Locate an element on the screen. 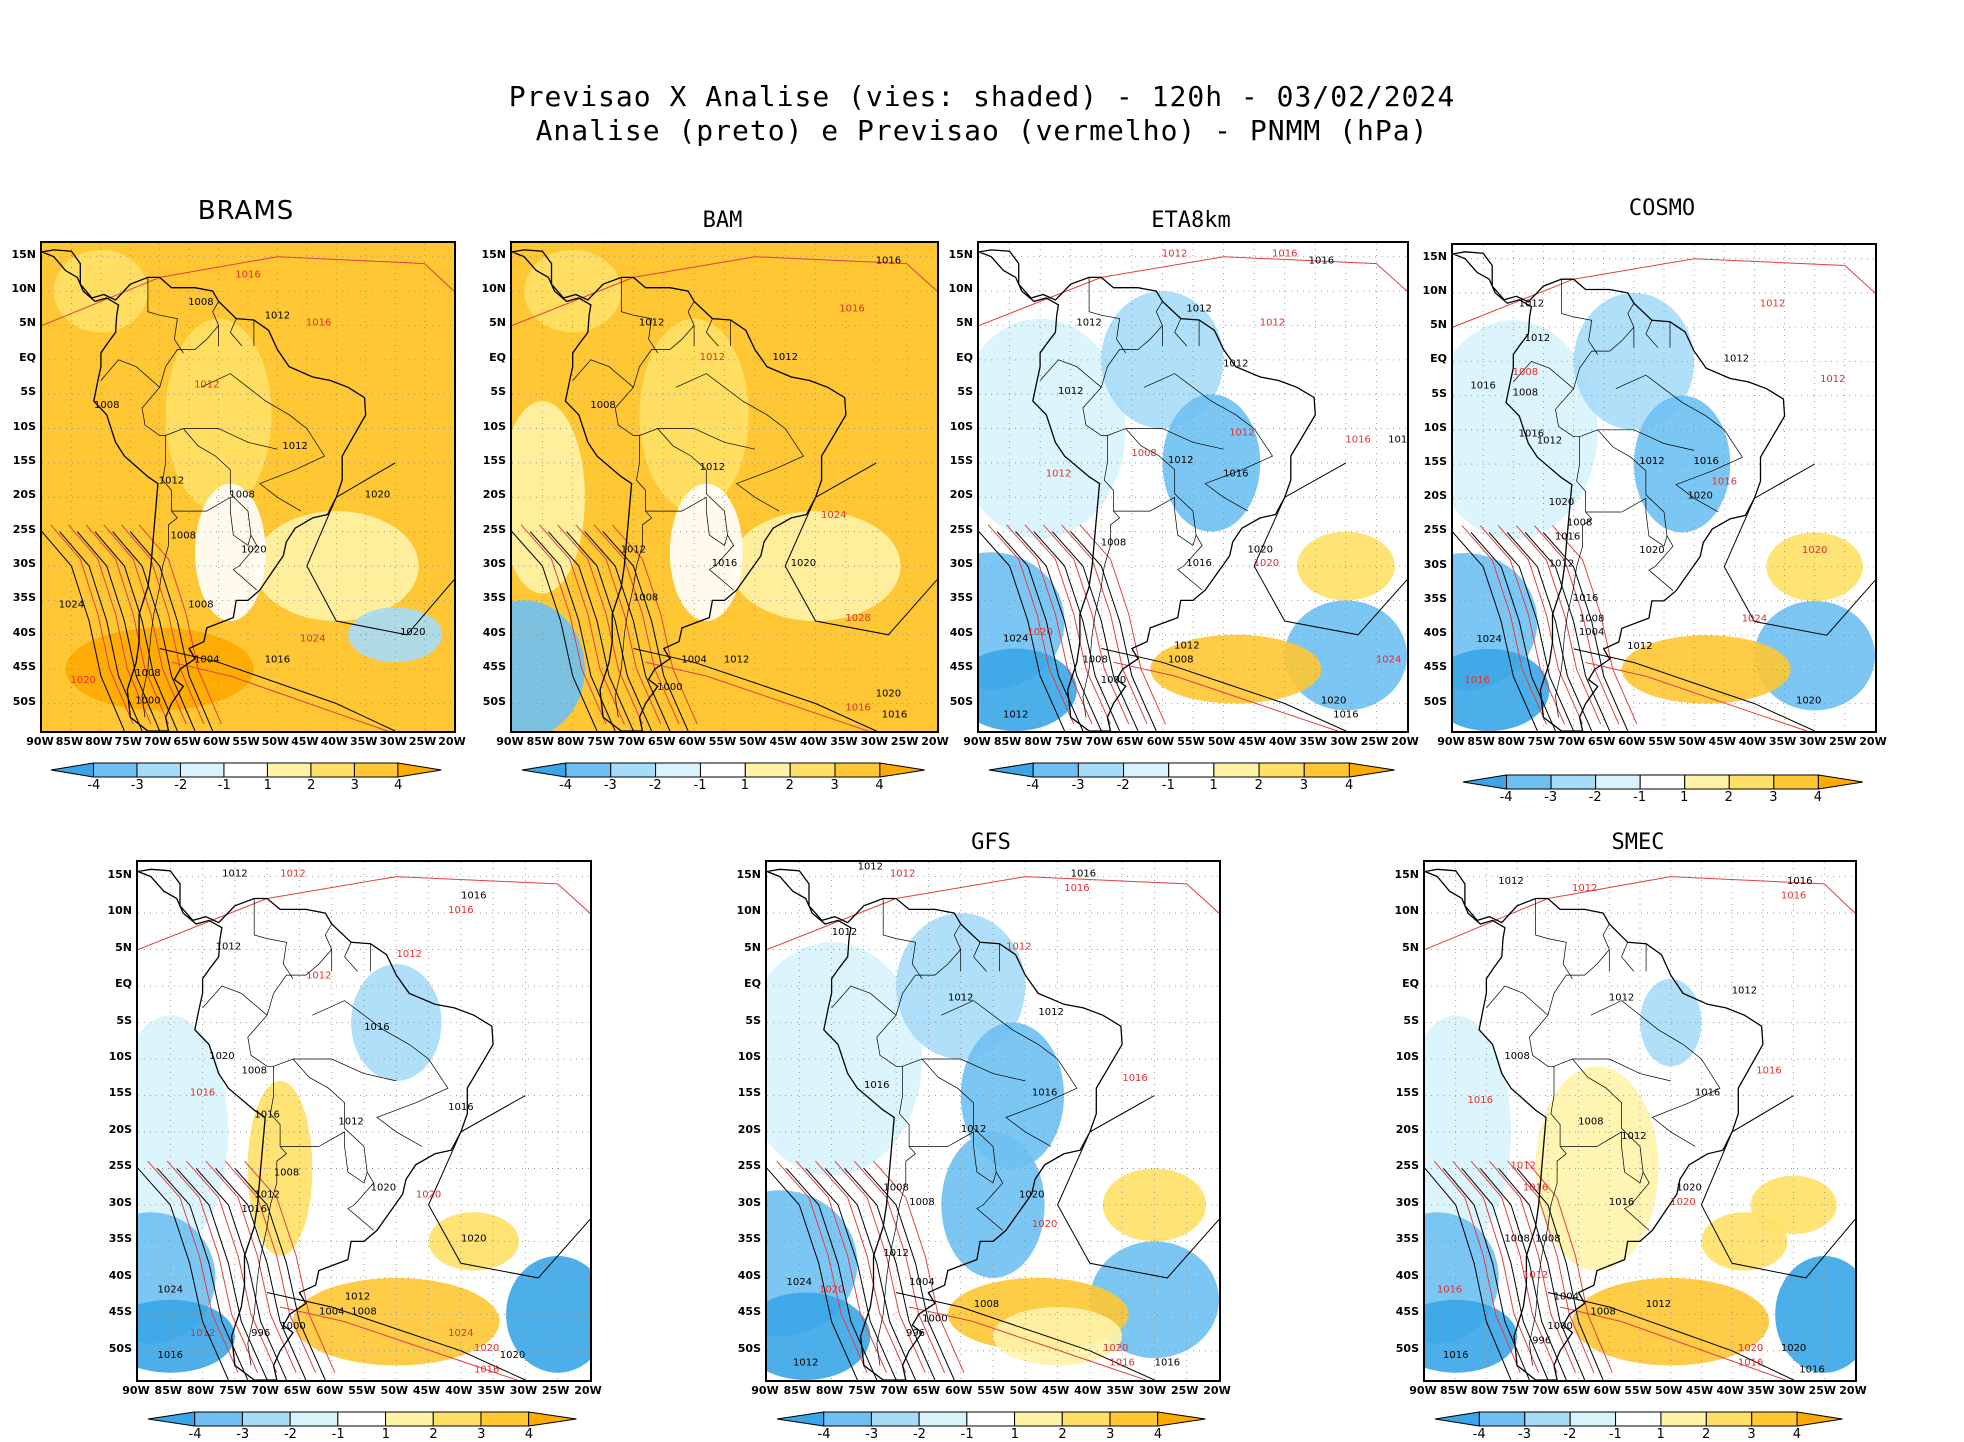 This screenshot has width=1964, height=1442. lon-label: 90W is located at coordinates (977, 741).